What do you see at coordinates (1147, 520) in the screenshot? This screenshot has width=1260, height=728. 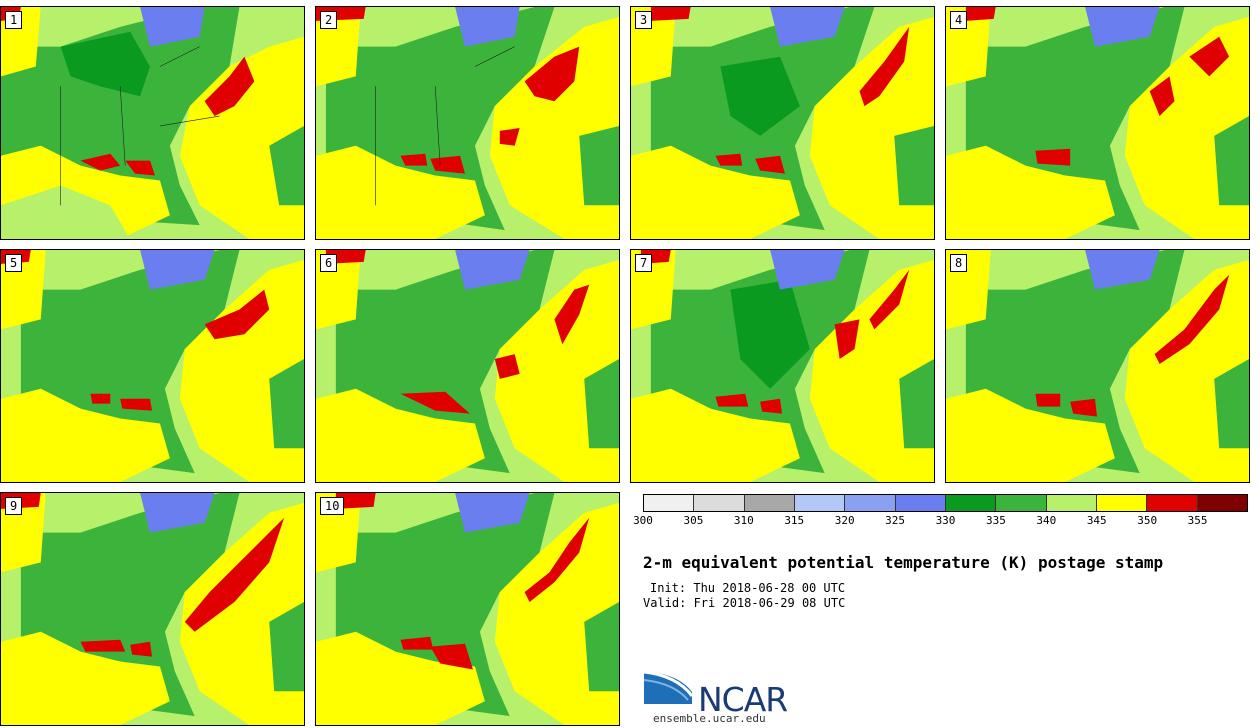 I see `colorbar-tick-label: 350` at bounding box center [1147, 520].